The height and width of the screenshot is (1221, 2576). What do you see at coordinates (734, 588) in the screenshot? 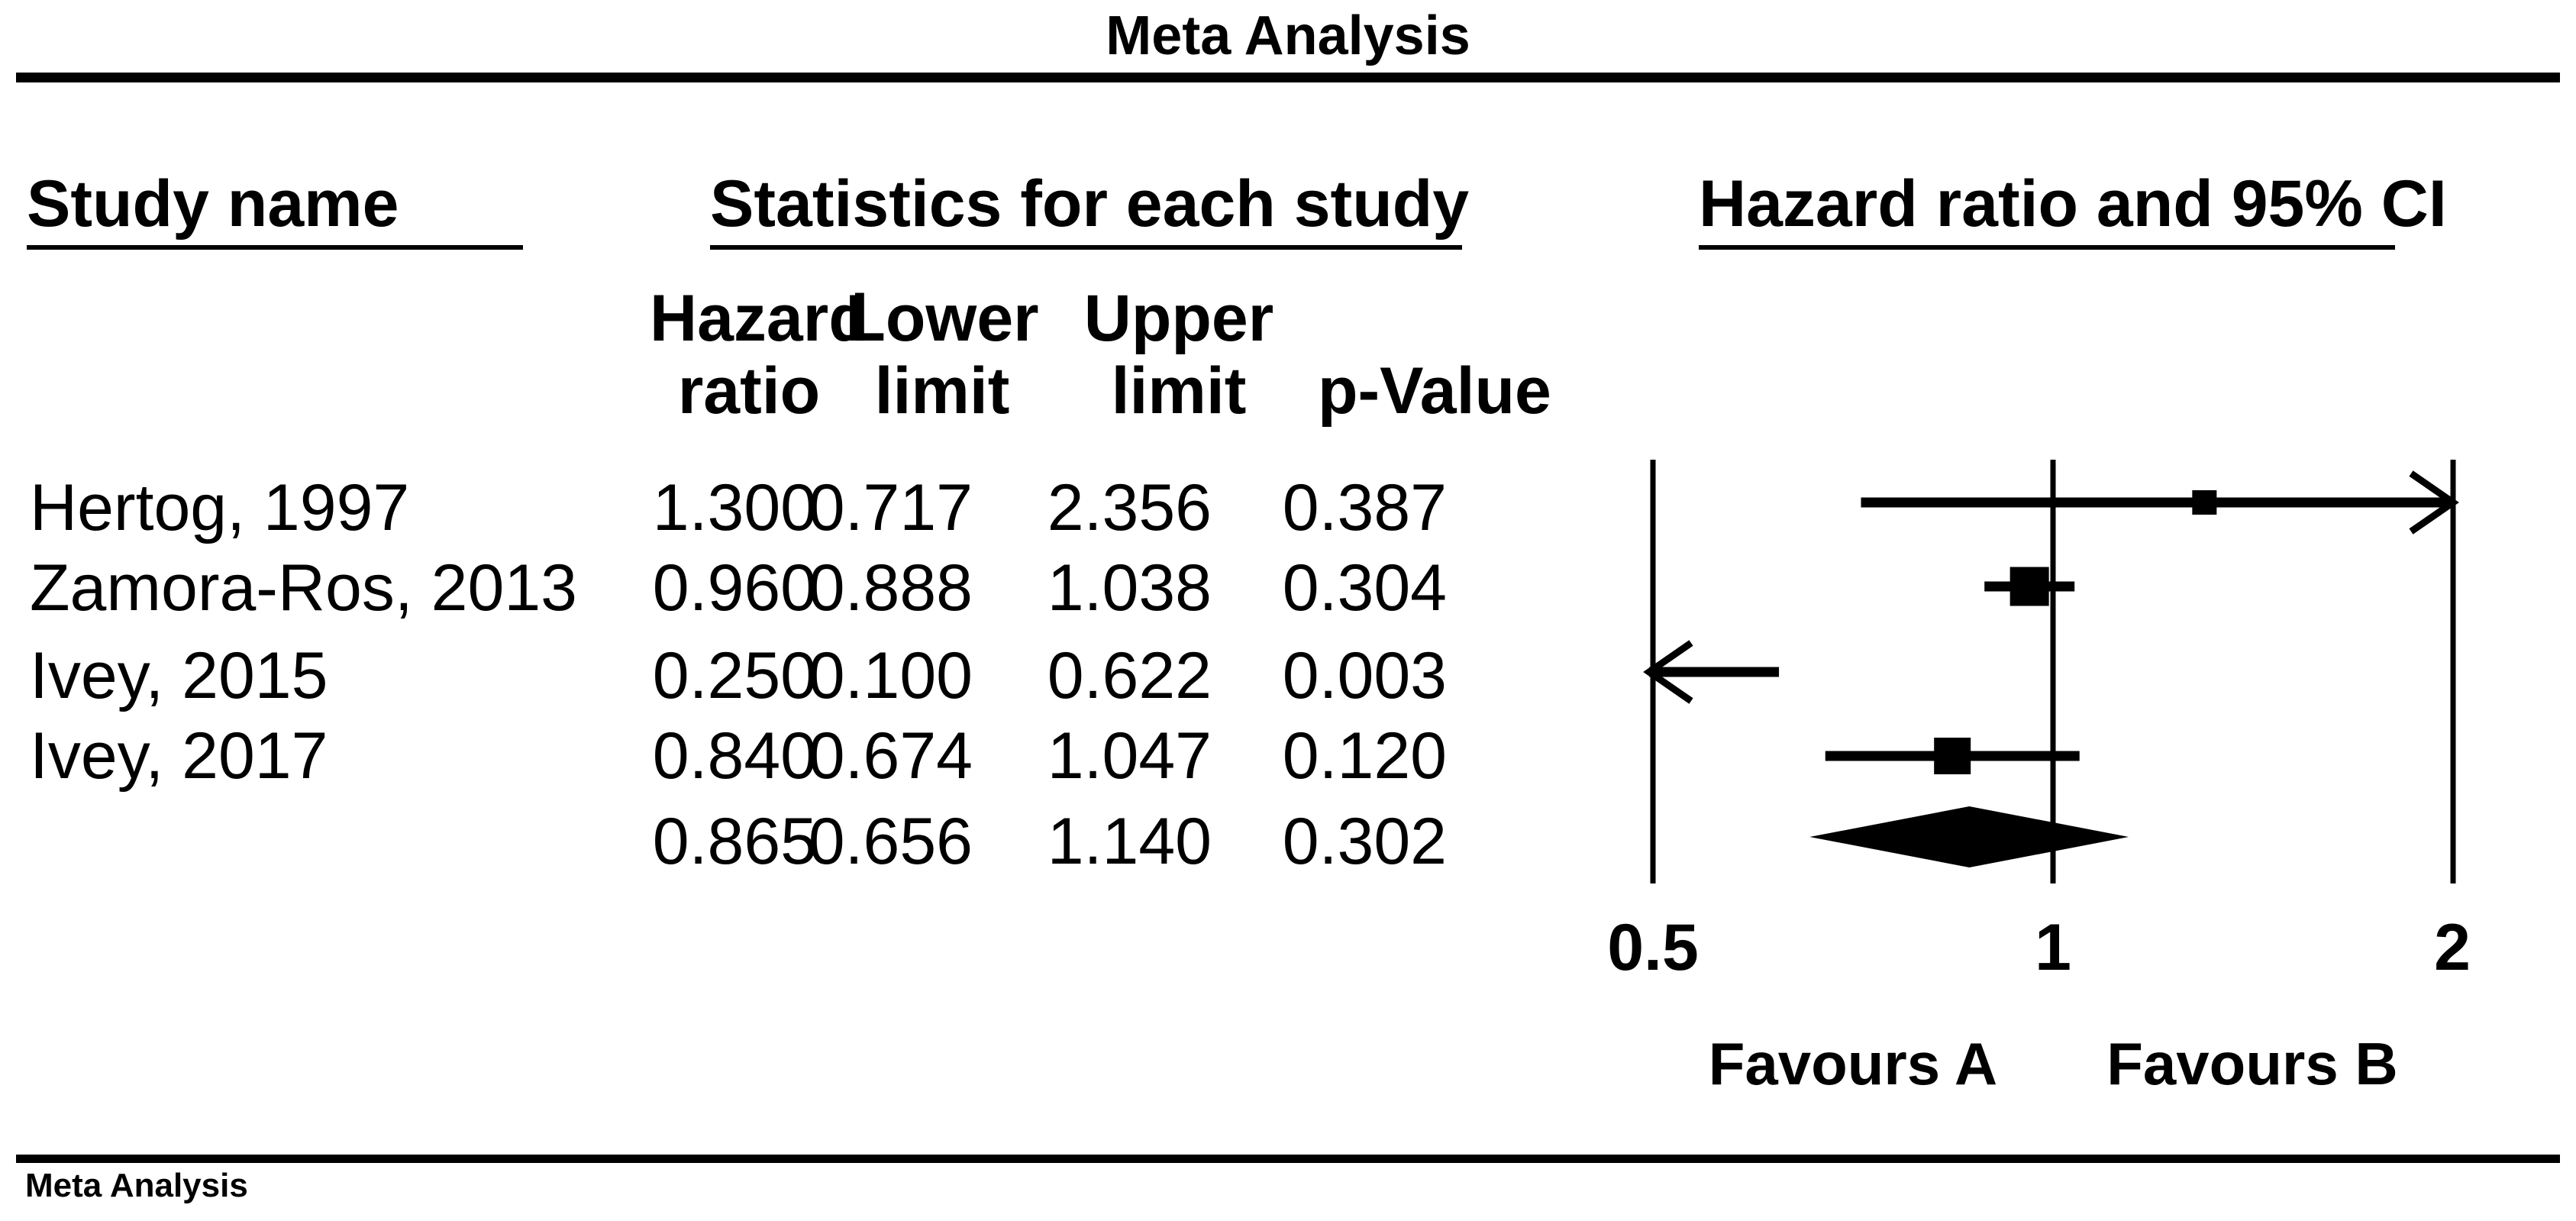
I see `hazard-ratio-cell: 0.960` at bounding box center [734, 588].